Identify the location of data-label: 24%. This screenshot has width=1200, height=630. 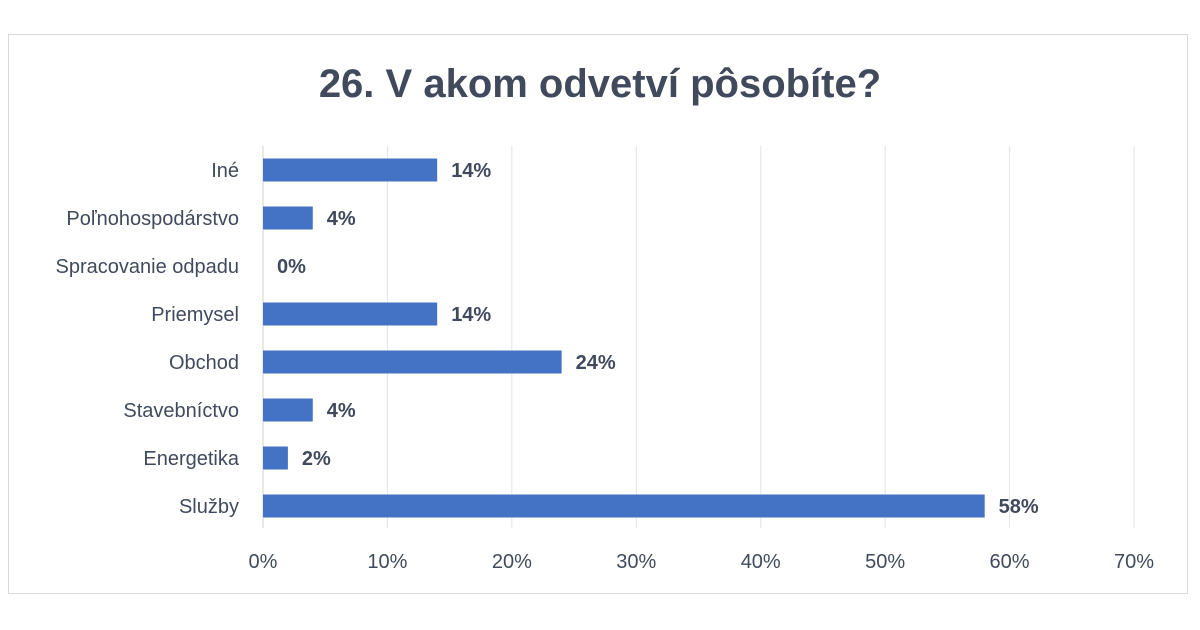
(596, 363).